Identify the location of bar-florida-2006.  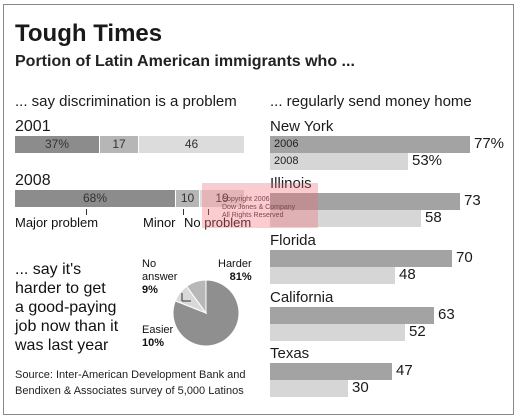
(361, 258).